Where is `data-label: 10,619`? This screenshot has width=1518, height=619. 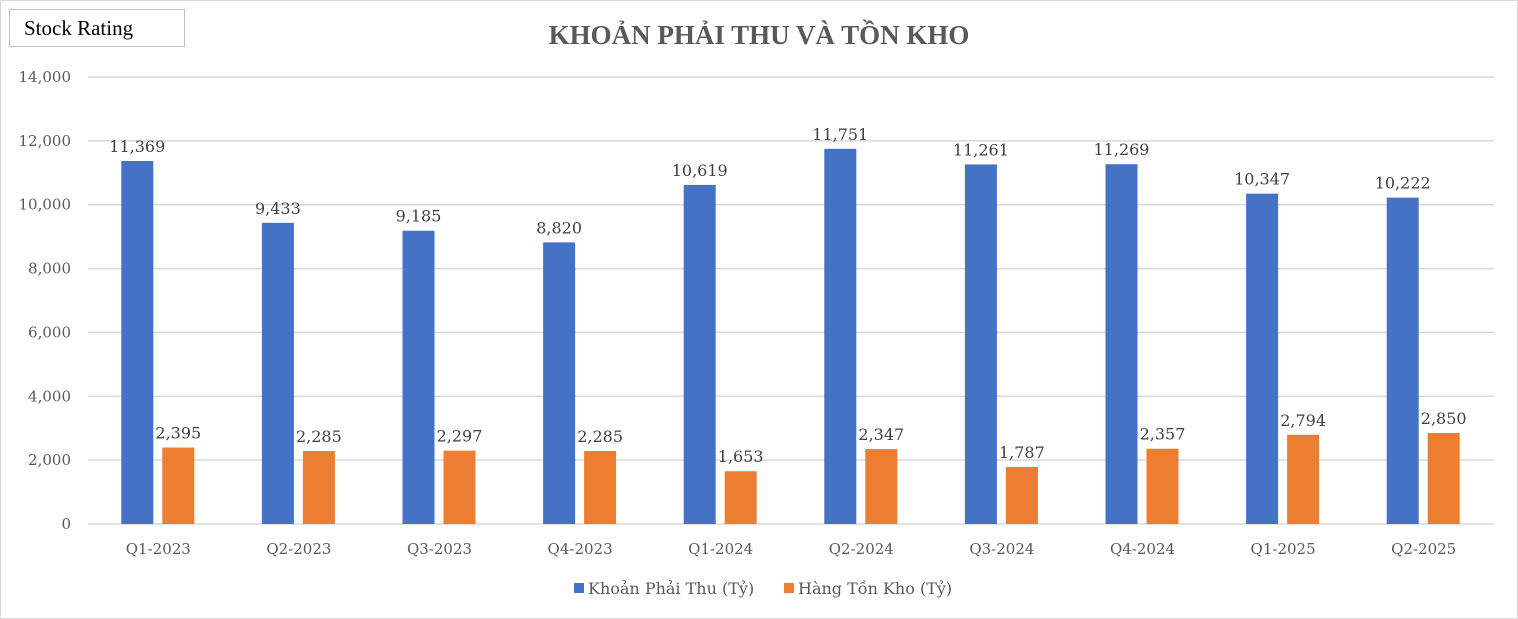 data-label: 10,619 is located at coordinates (700, 170).